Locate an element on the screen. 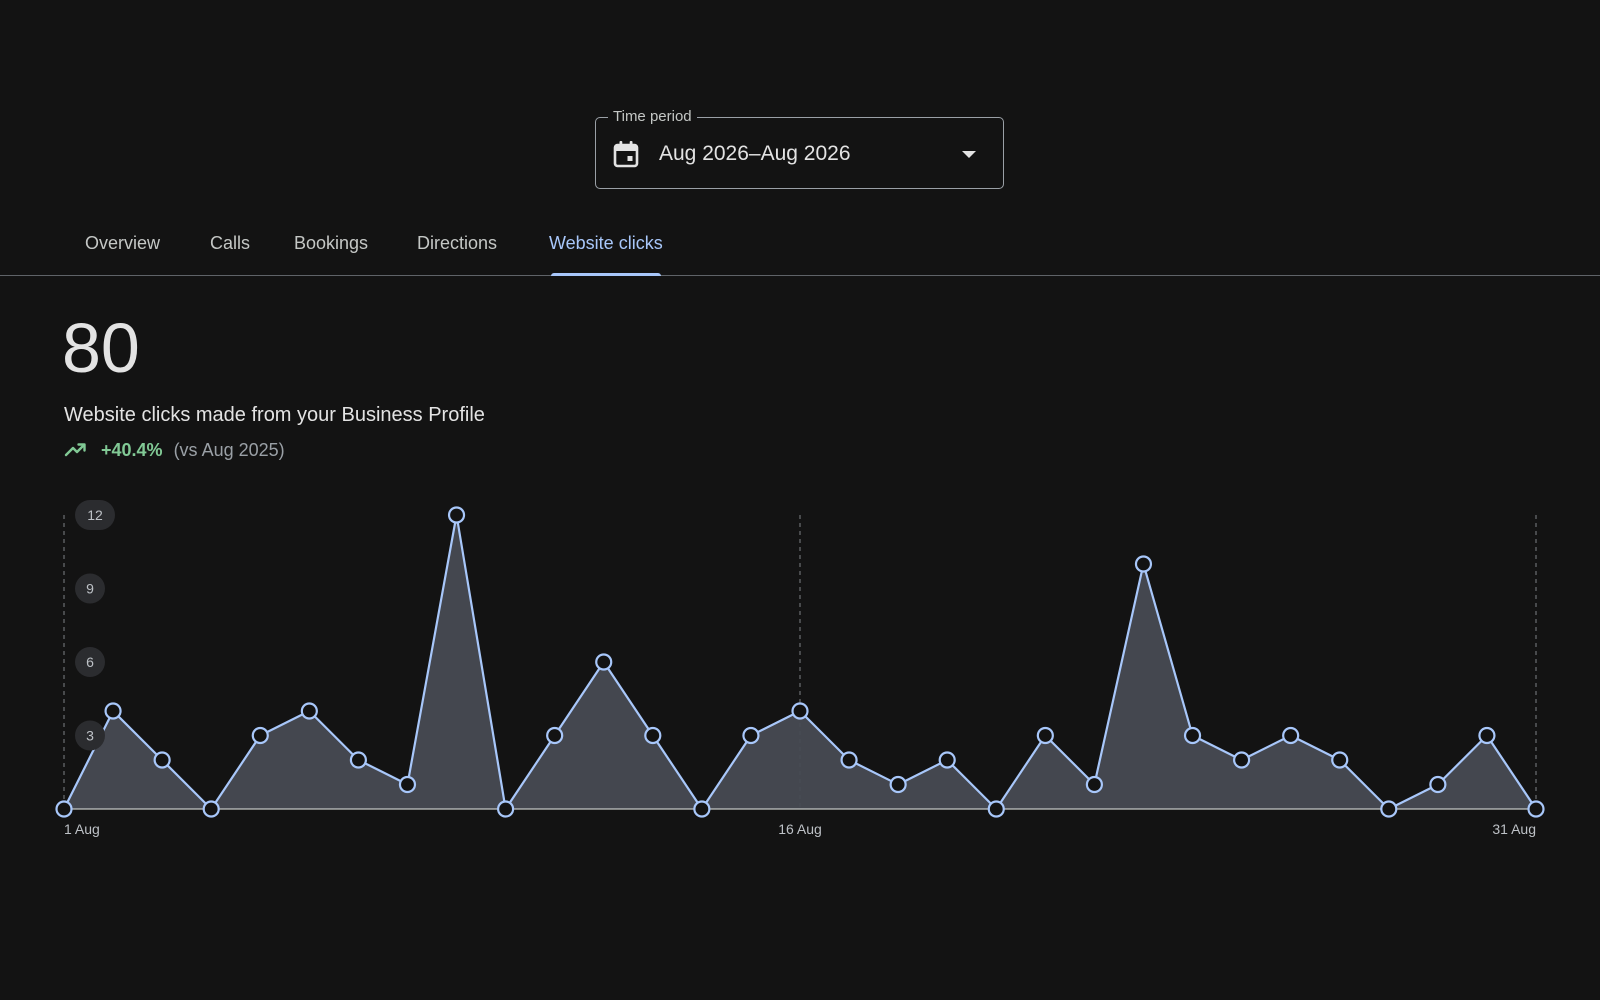 This screenshot has width=1600, height=1000. tab-website-clicks: Website clicks is located at coordinates (606, 249).